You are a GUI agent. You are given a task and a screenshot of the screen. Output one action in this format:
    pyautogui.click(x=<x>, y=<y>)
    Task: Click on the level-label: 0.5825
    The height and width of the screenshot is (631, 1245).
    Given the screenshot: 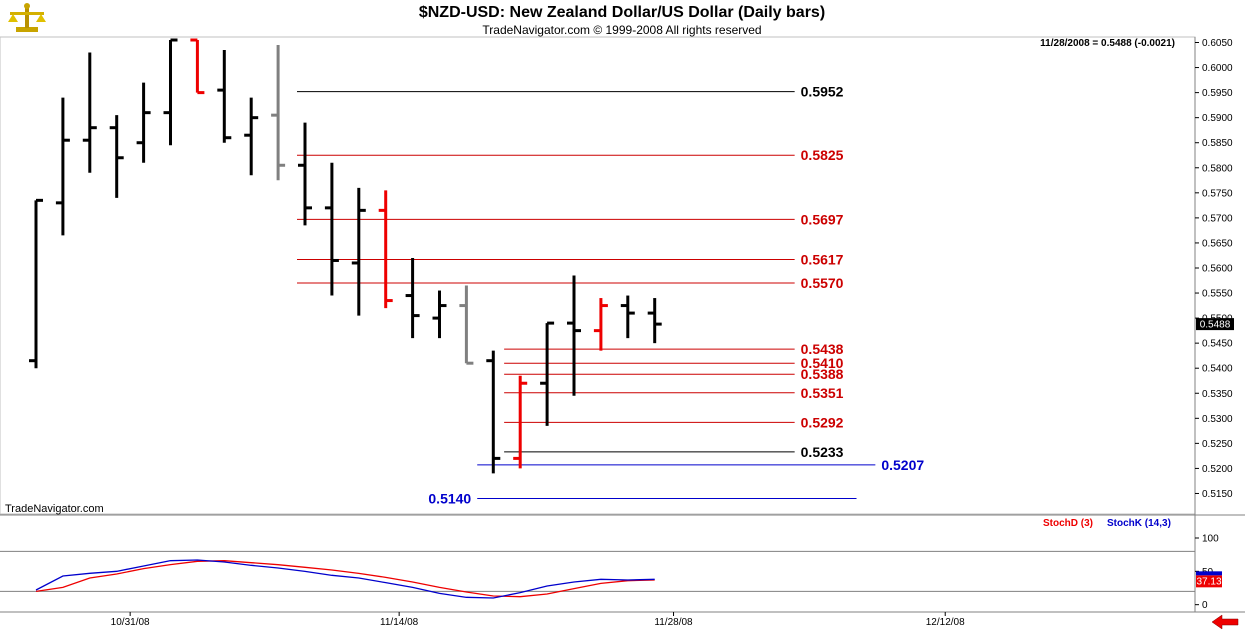 What is the action you would take?
    pyautogui.click(x=822, y=155)
    